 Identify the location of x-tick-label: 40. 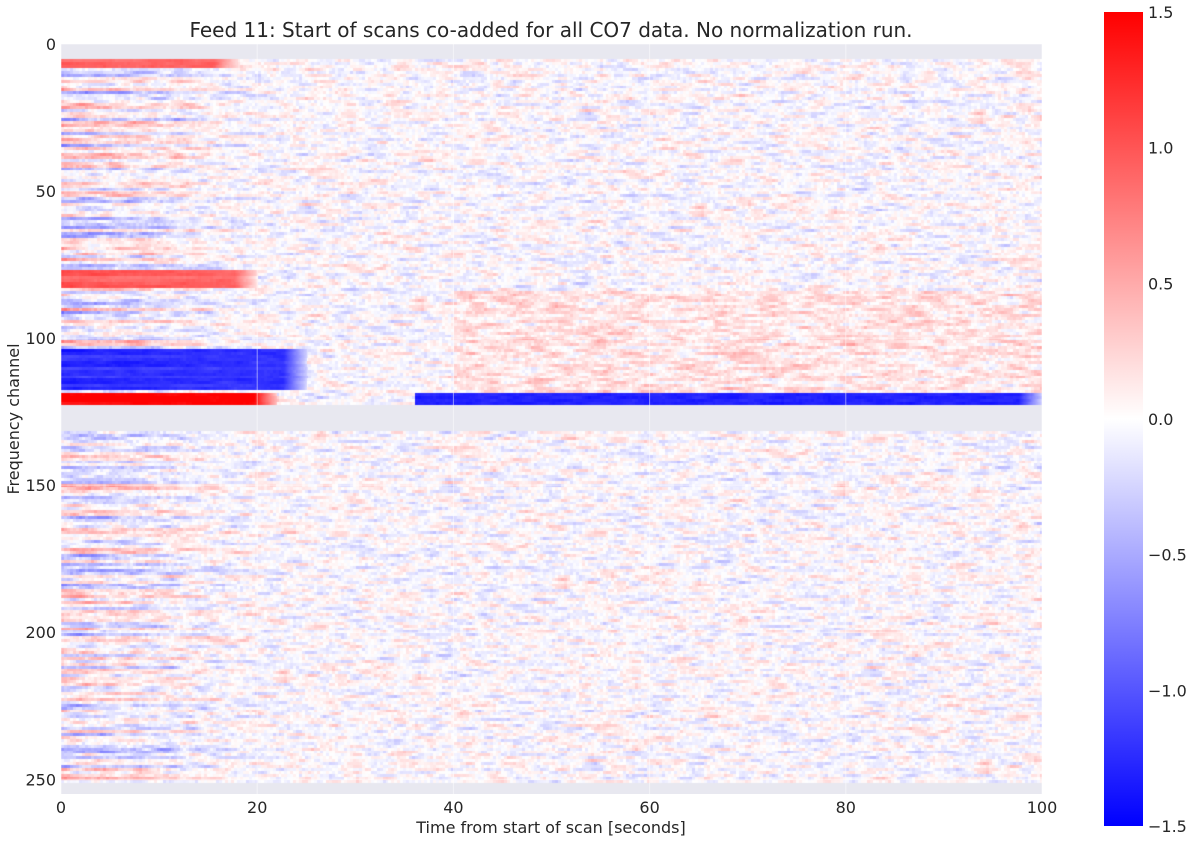
(453, 807).